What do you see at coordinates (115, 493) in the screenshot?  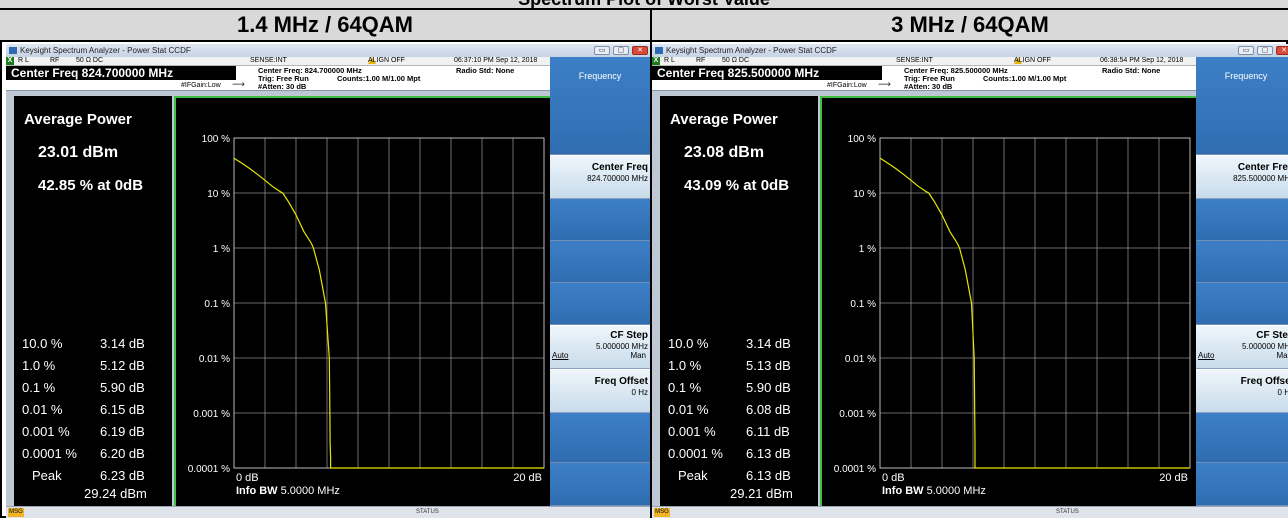 I see `peak-dbm: 29.24 dBm` at bounding box center [115, 493].